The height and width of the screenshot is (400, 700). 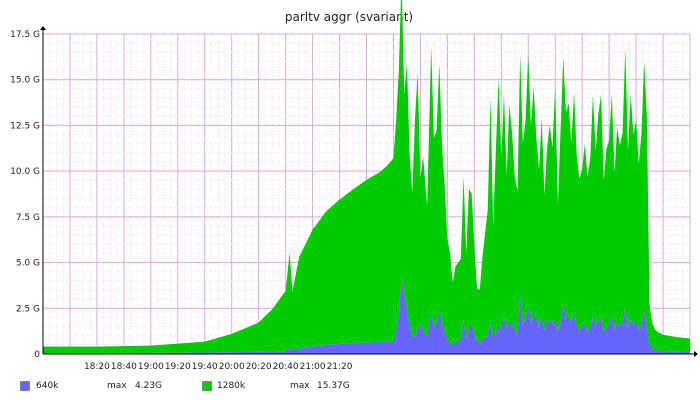 What do you see at coordinates (205, 367) in the screenshot?
I see `x-tick-label: 19:40` at bounding box center [205, 367].